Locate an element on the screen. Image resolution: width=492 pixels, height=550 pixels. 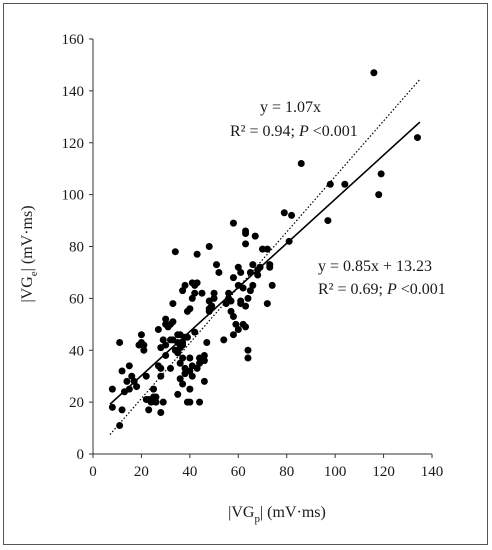
x-tick-label: 20 is located at coordinates (141, 472).